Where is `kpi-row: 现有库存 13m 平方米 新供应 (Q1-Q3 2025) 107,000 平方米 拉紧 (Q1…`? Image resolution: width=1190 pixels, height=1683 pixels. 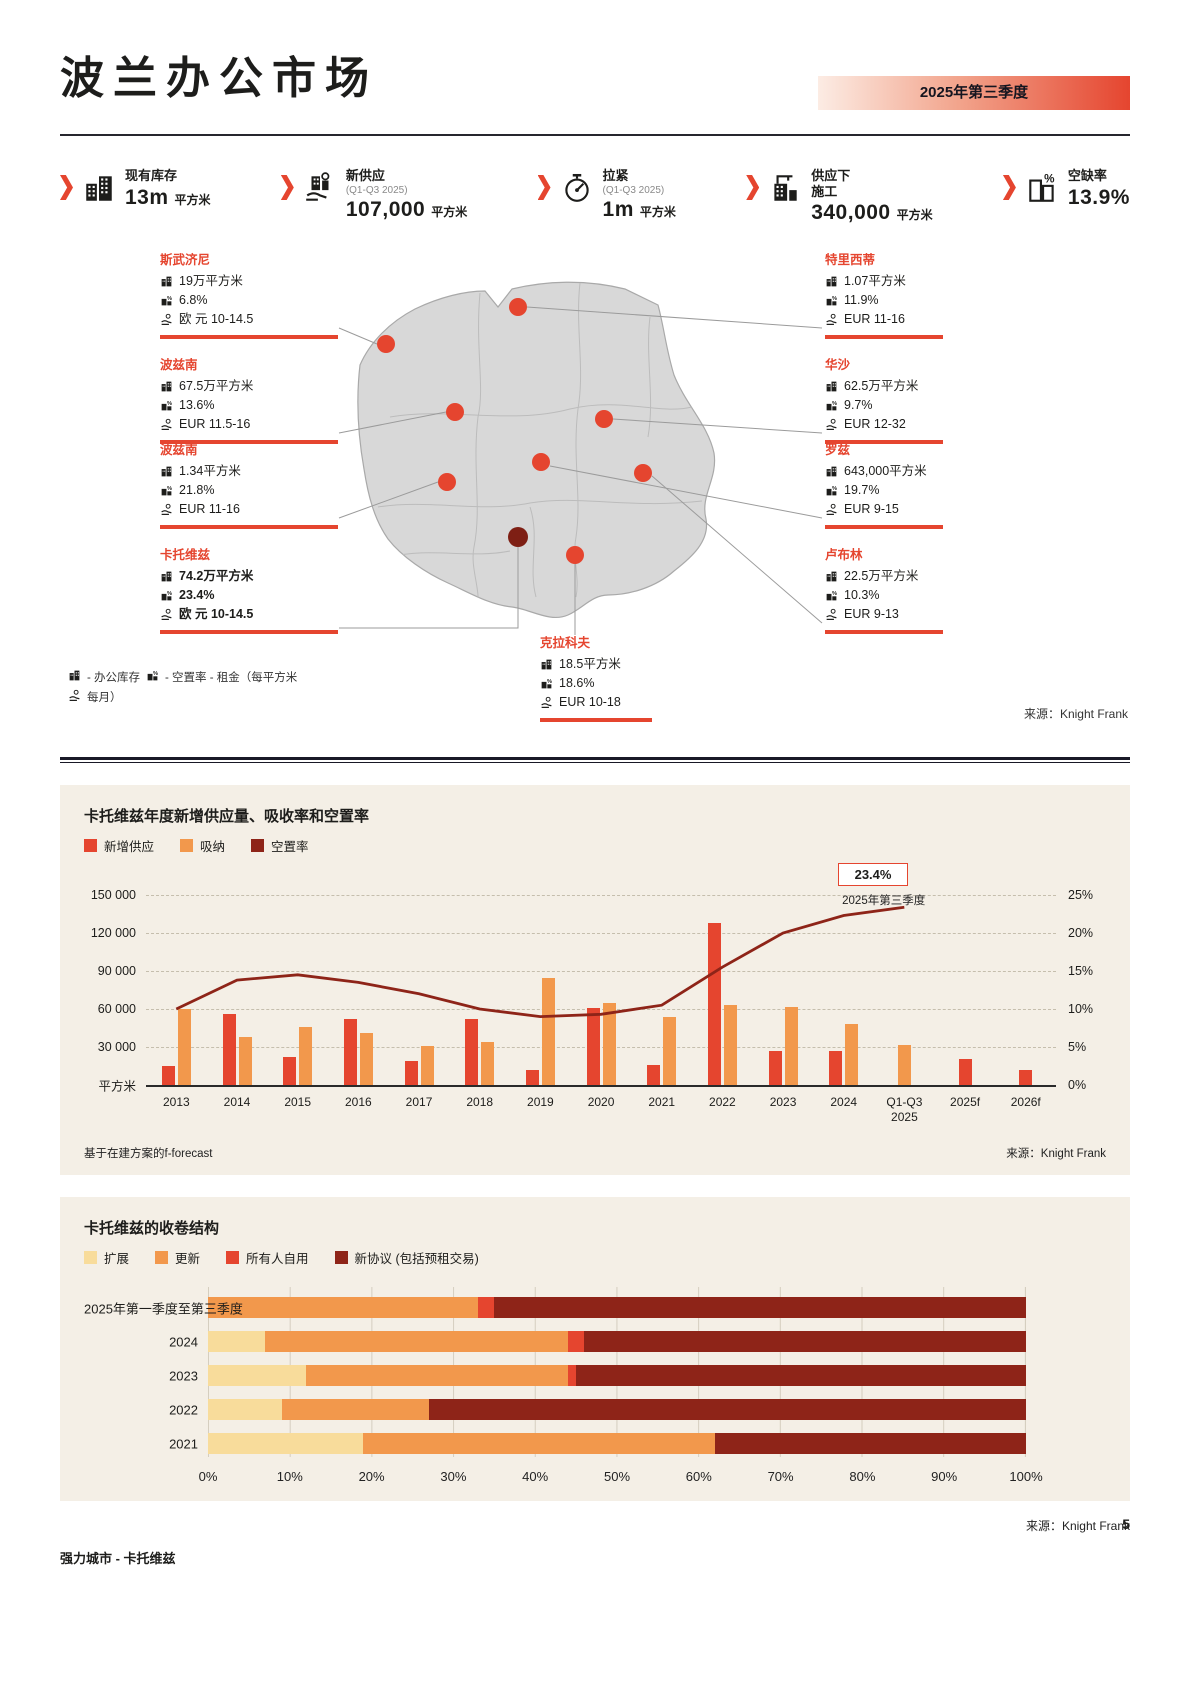 kpi-row: 现有库存 13m 平方米 新供应 (Q1-Q3 2025) 107,000 平方米 拉紧 (Q1… is located at coordinates (595, 196).